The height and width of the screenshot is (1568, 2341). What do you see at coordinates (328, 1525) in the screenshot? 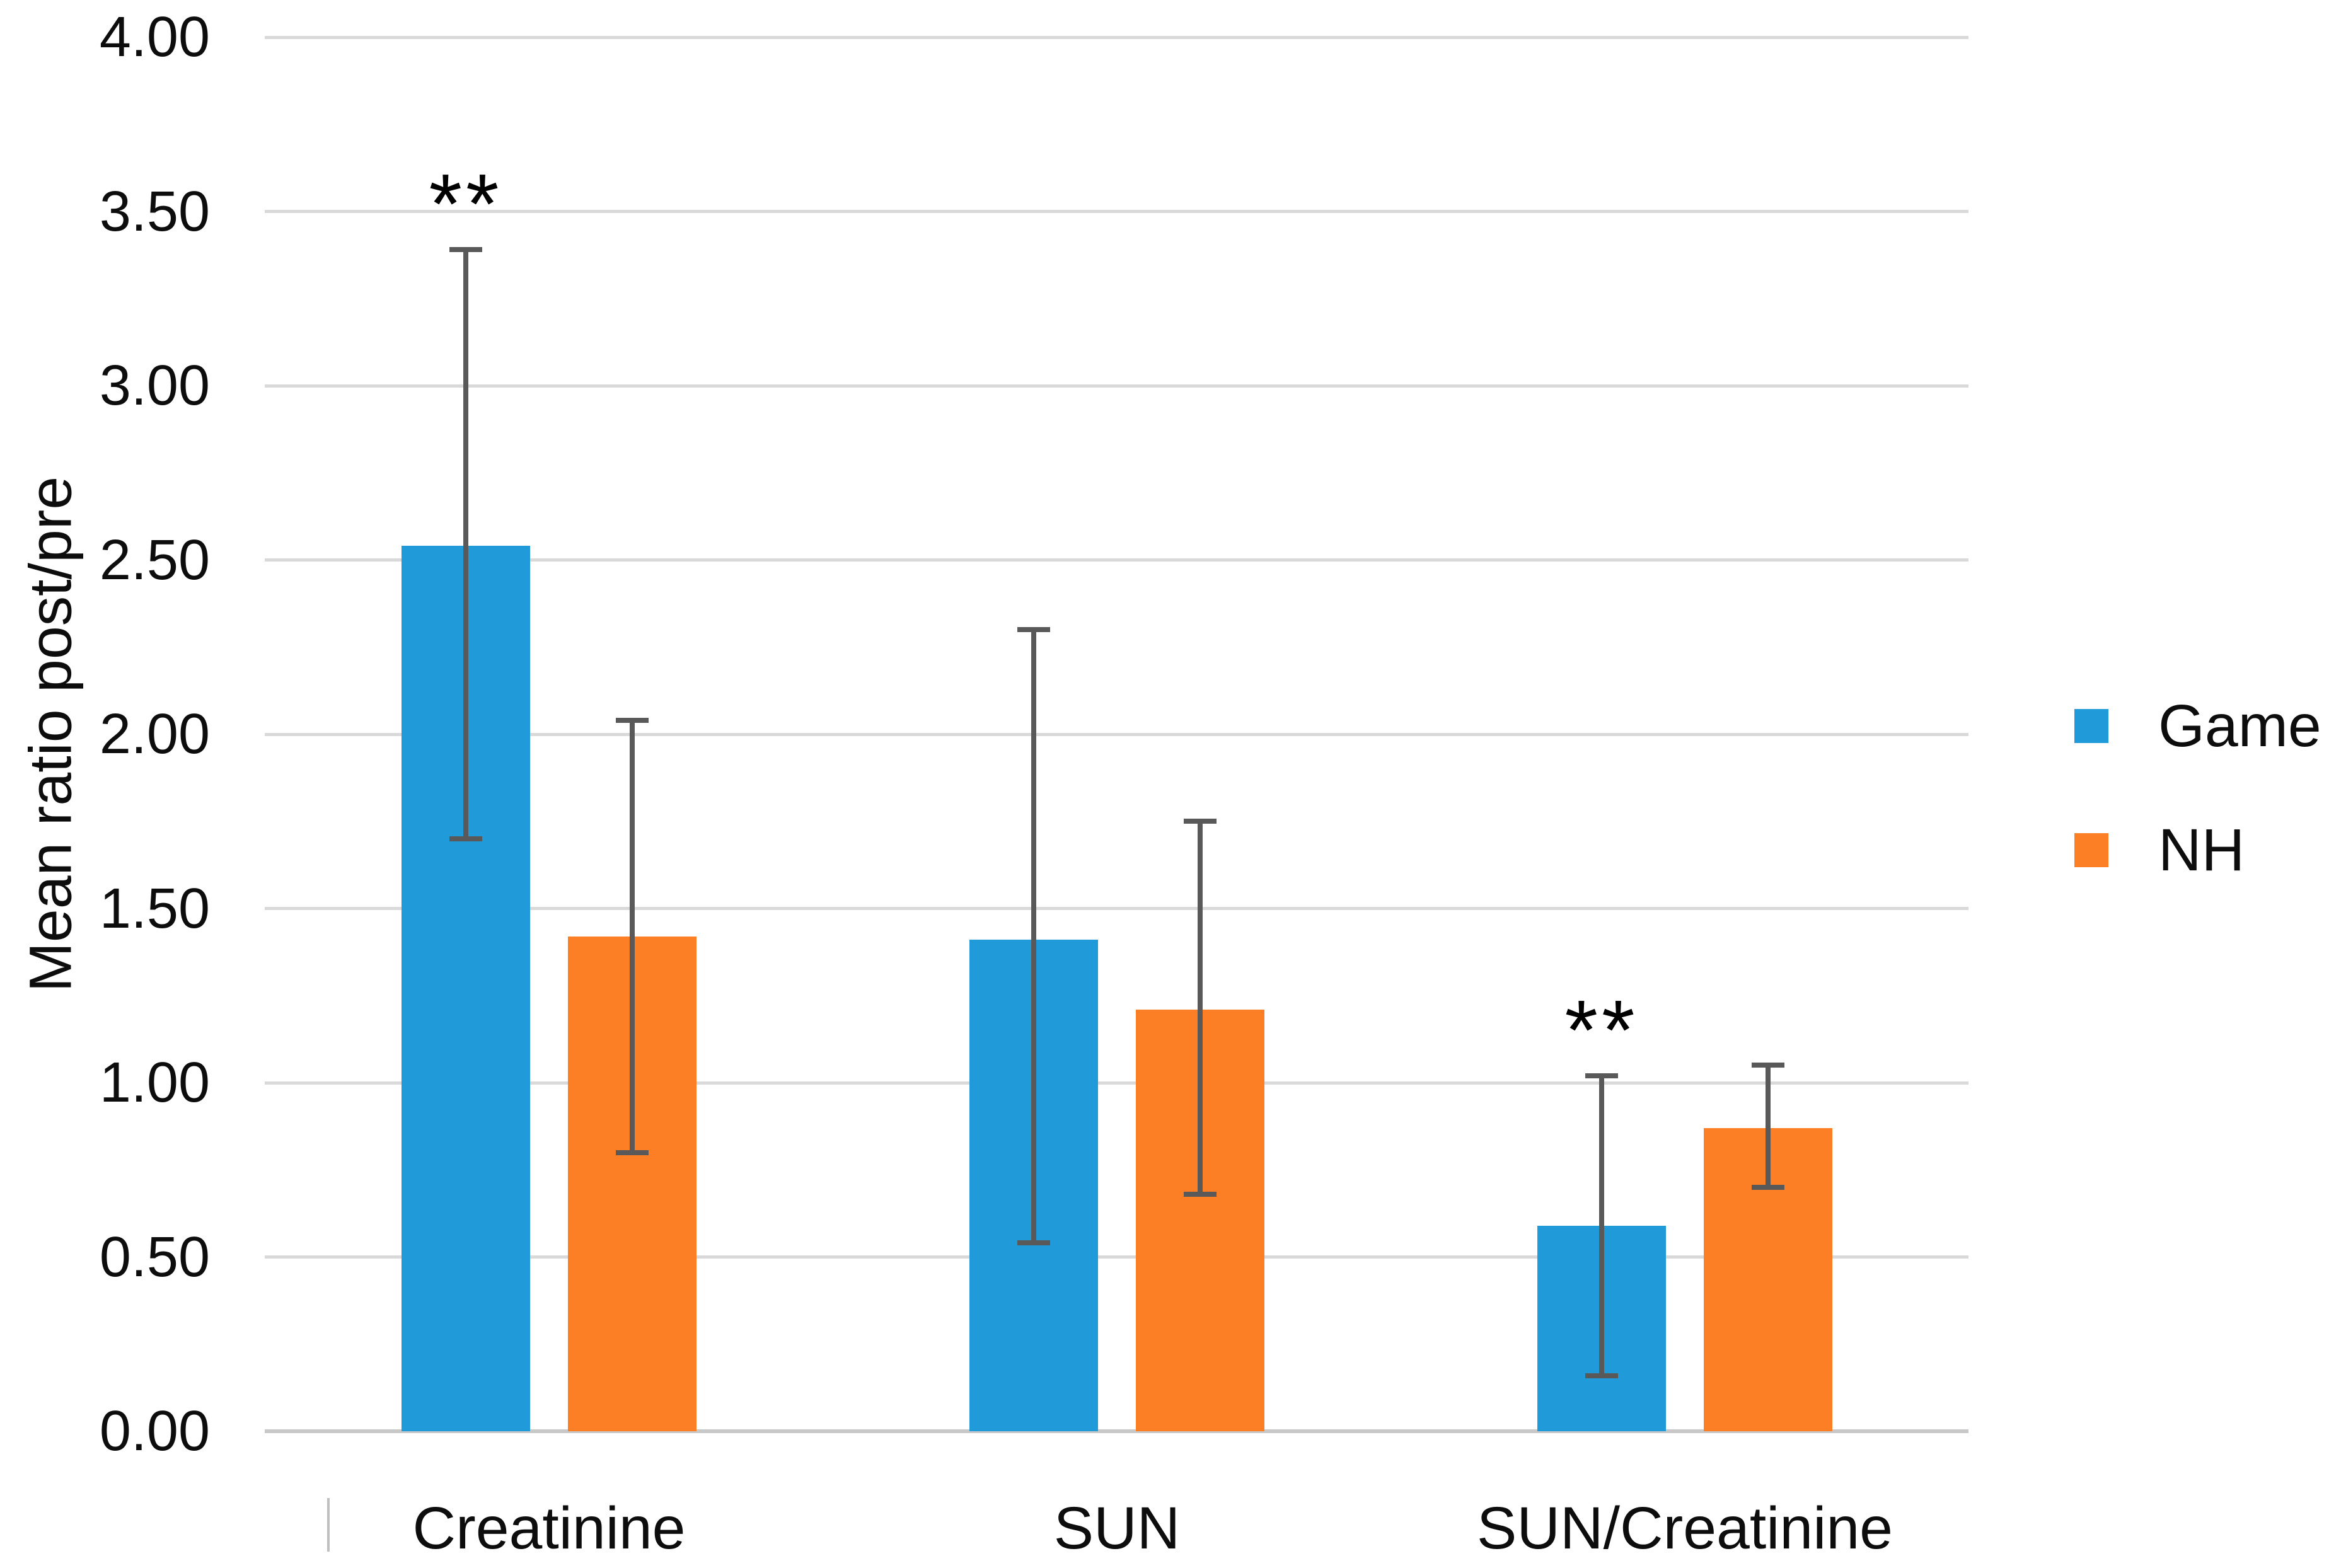
I see `x-axis-tick` at bounding box center [328, 1525].